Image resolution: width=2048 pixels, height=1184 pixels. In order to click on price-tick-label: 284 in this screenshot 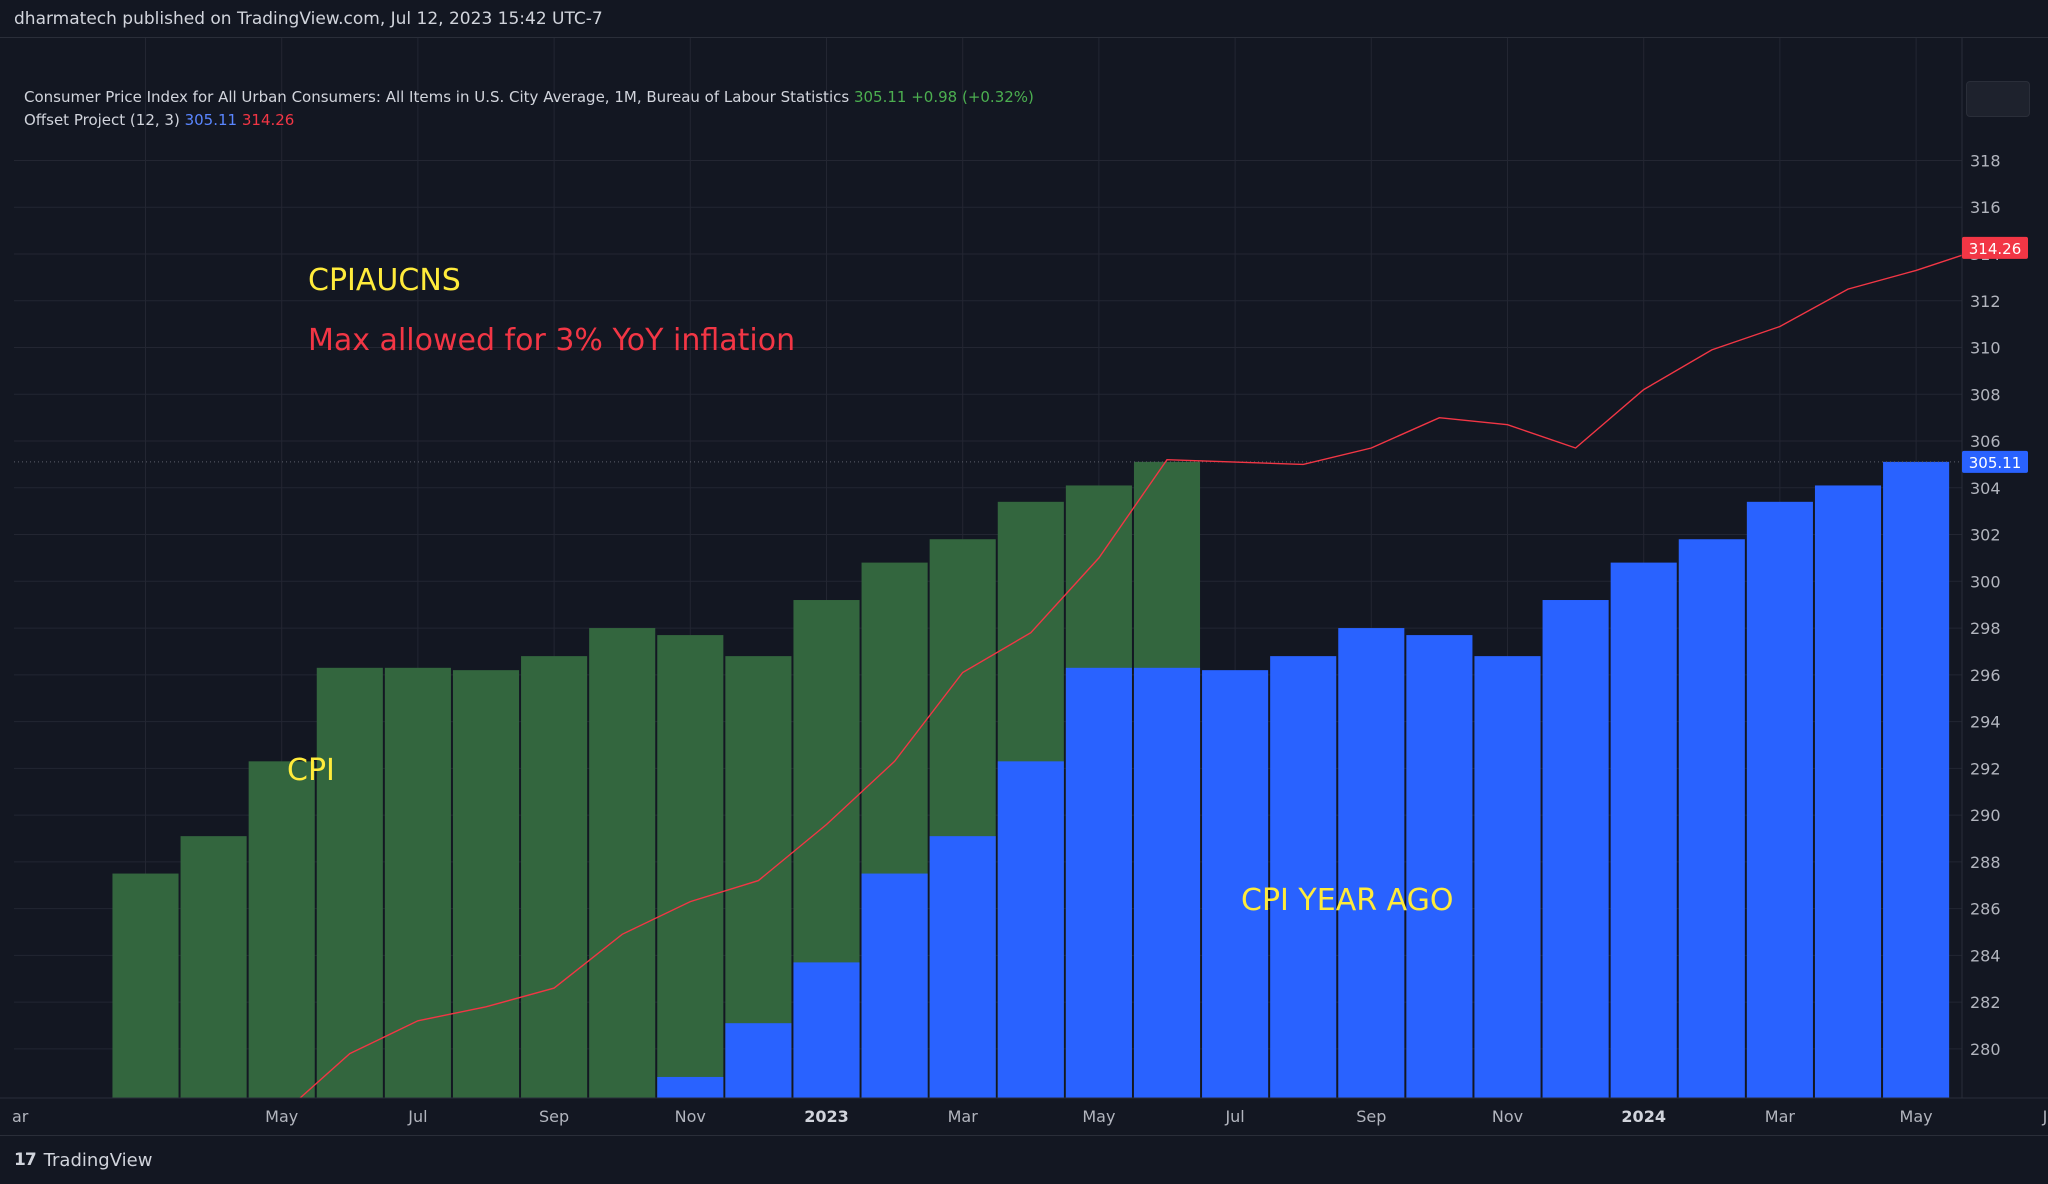, I will do `click(1985, 955)`.